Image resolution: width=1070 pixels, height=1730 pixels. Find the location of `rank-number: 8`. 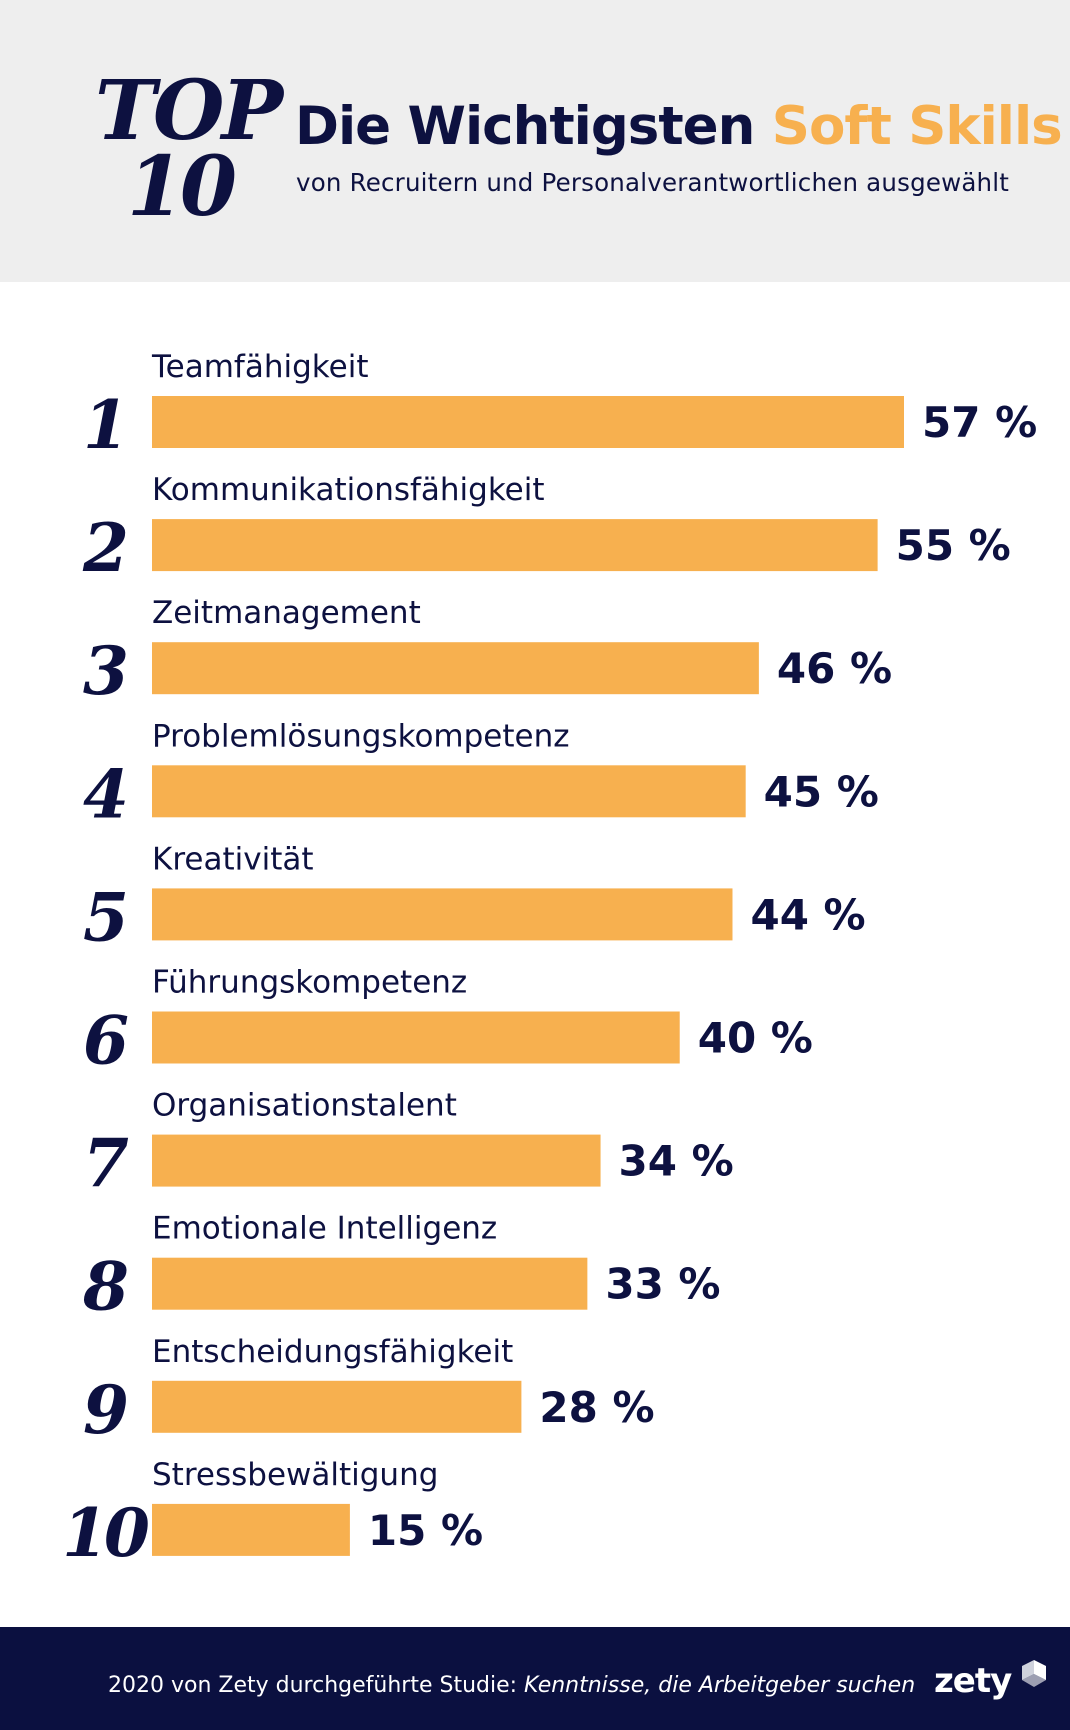

rank-number: 8 is located at coordinates (105, 1287).